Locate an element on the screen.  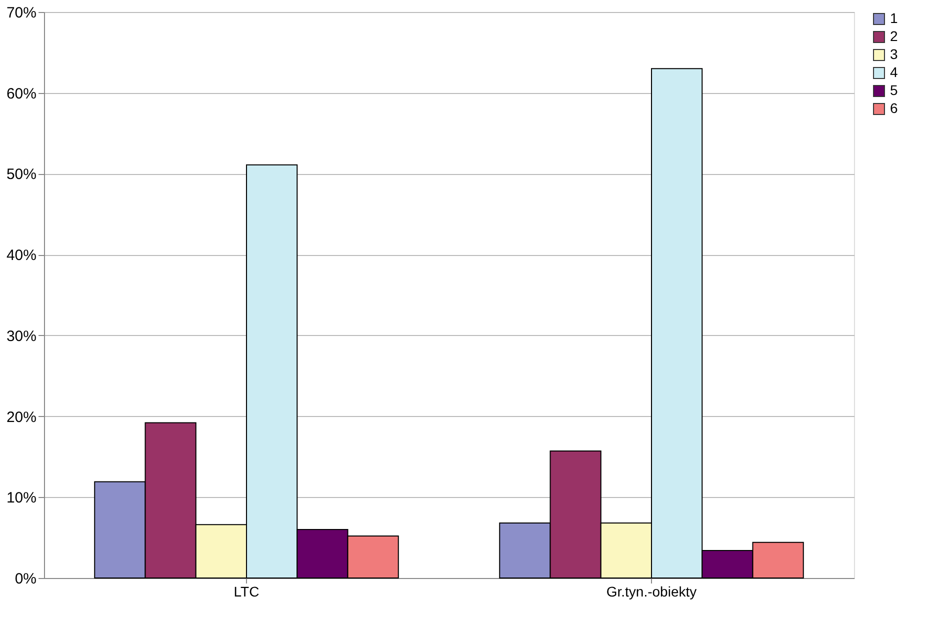
y-tick-label: 0% is located at coordinates (25, 579).